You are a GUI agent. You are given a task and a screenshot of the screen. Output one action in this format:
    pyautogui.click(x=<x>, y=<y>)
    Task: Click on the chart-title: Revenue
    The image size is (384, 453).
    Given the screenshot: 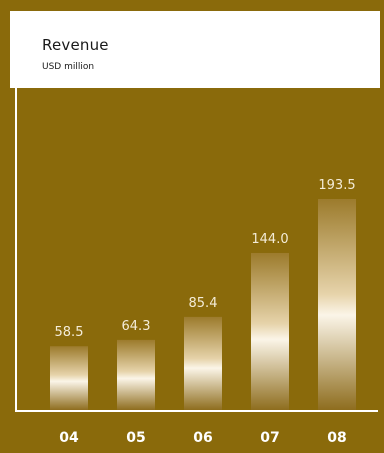 What is the action you would take?
    pyautogui.click(x=75, y=45)
    